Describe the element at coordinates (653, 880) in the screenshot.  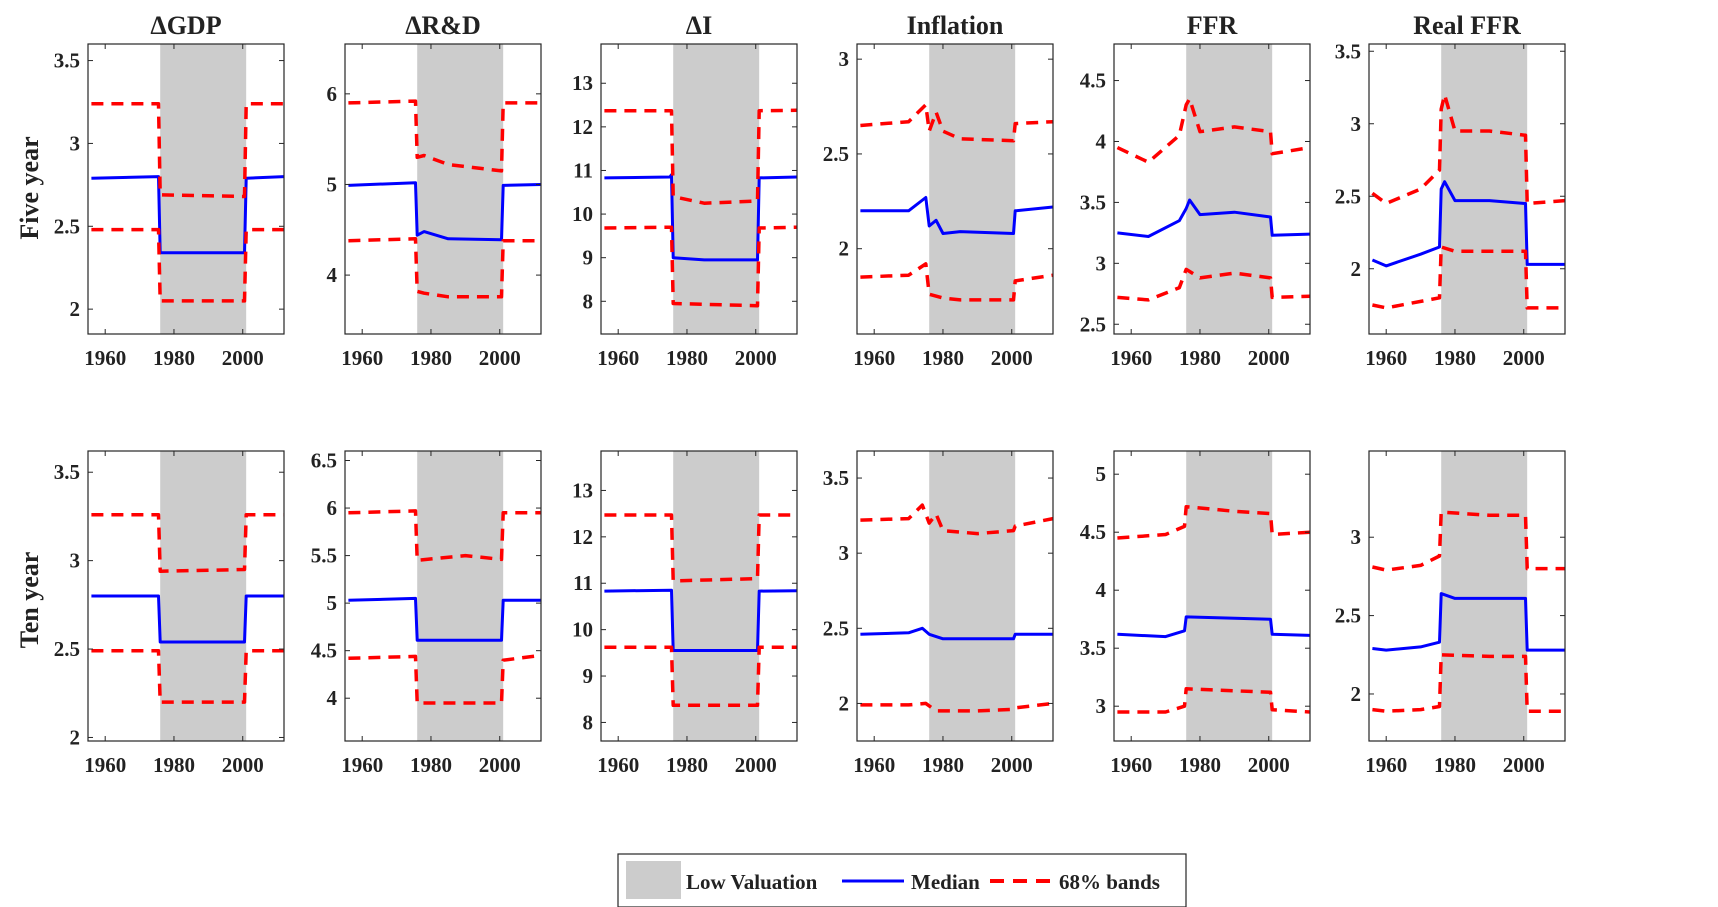
I see `legend-shade-swatch` at that location.